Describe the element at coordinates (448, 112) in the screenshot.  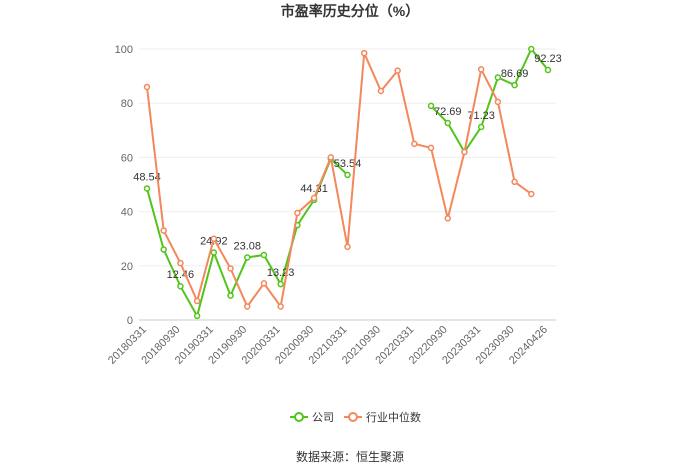
I see `data-label: 72.69` at that location.